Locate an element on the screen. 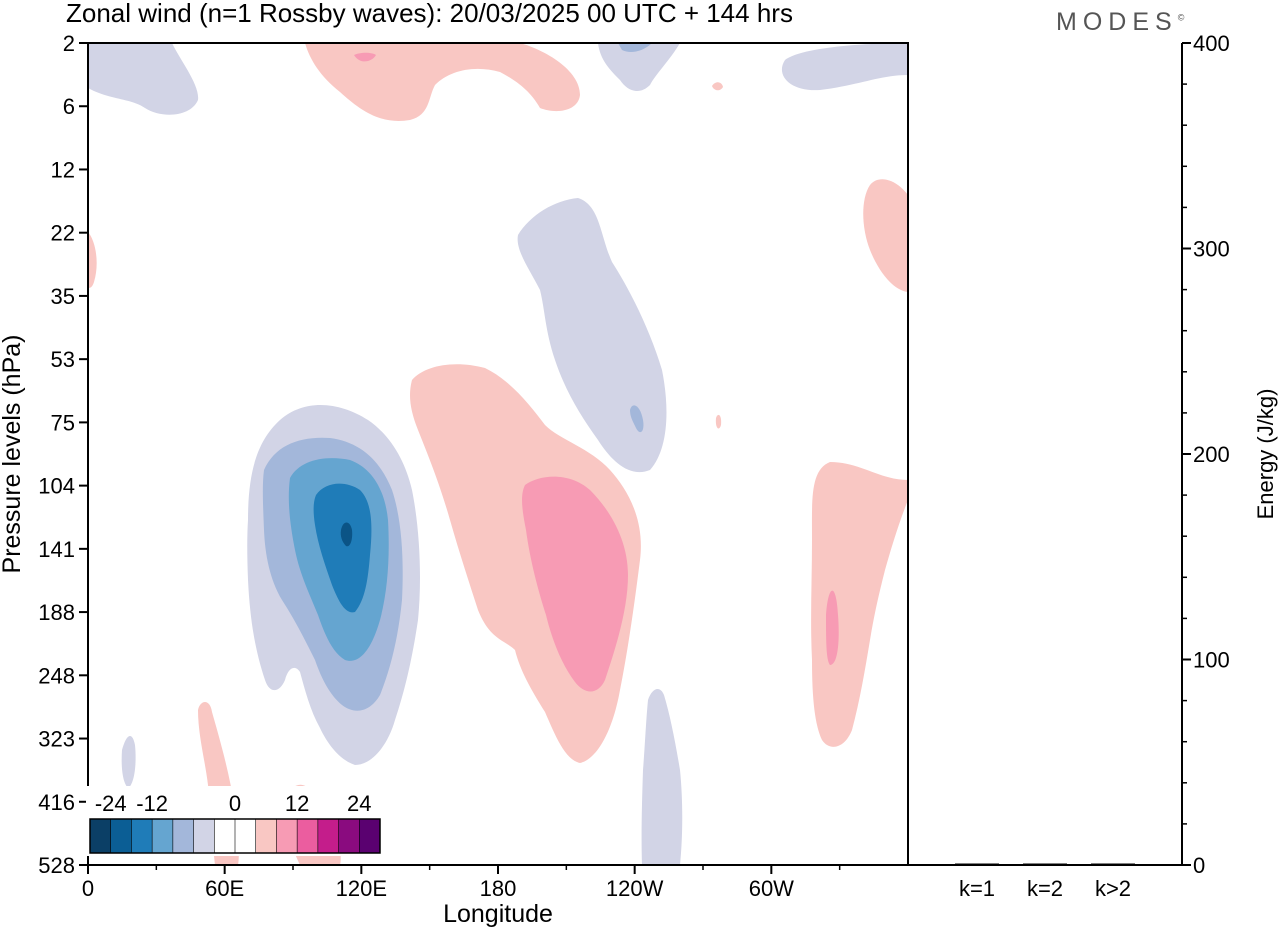  x-axis-label: Longitude is located at coordinates (498, 914).